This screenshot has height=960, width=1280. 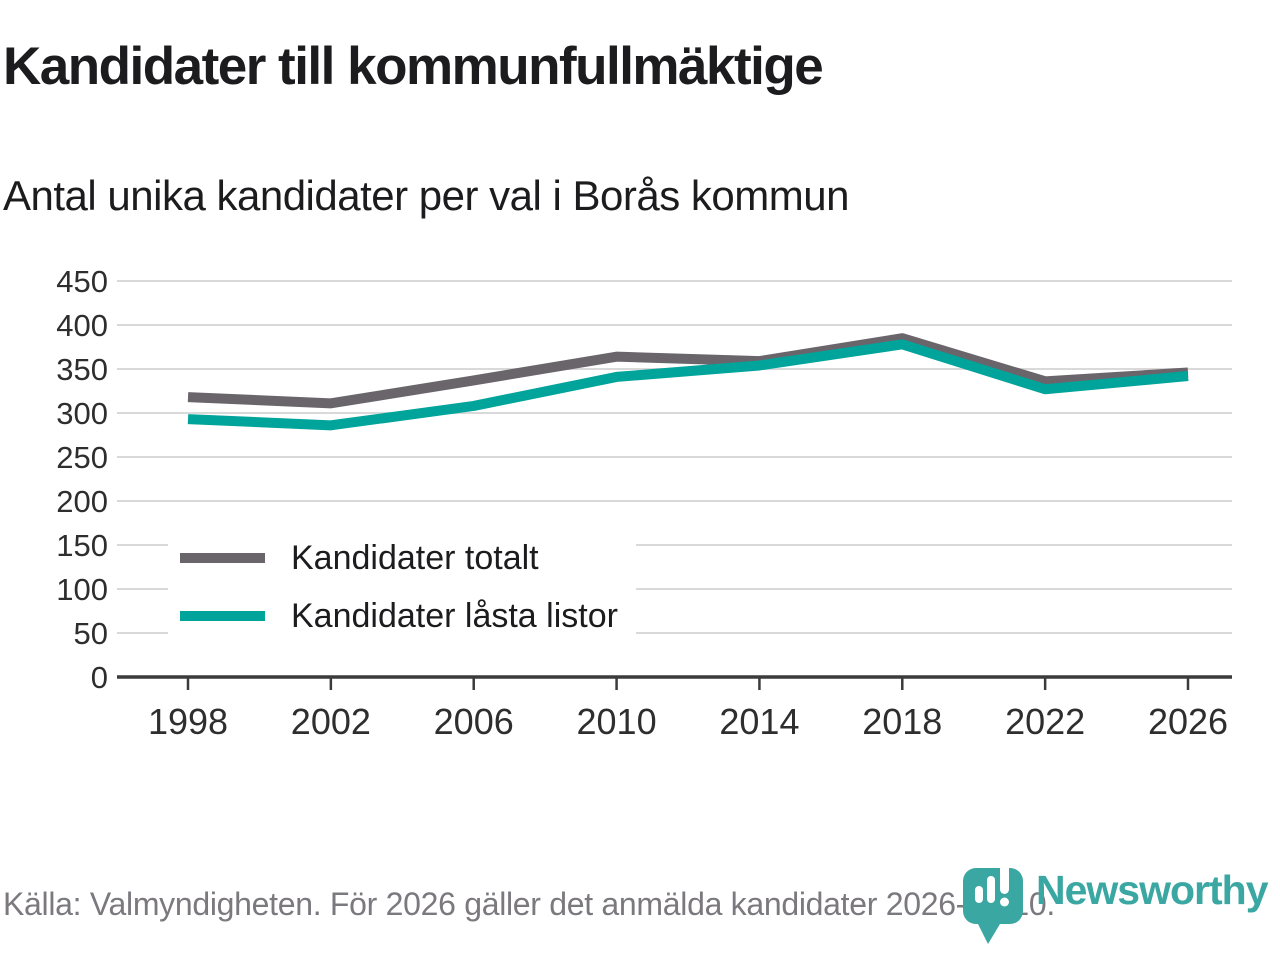 What do you see at coordinates (188, 721) in the screenshot?
I see `x-tick-label: 1998` at bounding box center [188, 721].